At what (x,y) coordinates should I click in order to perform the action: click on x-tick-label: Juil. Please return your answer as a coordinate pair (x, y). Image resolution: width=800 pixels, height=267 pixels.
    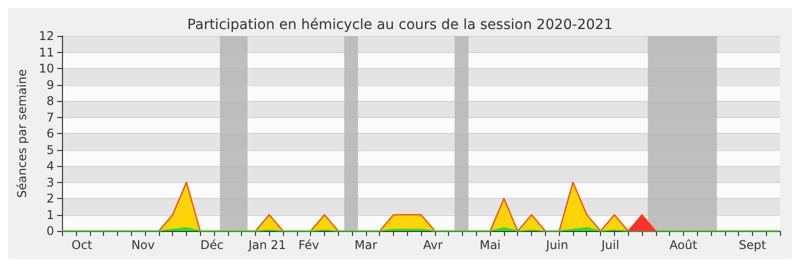
    Looking at the image, I should click on (610, 245).